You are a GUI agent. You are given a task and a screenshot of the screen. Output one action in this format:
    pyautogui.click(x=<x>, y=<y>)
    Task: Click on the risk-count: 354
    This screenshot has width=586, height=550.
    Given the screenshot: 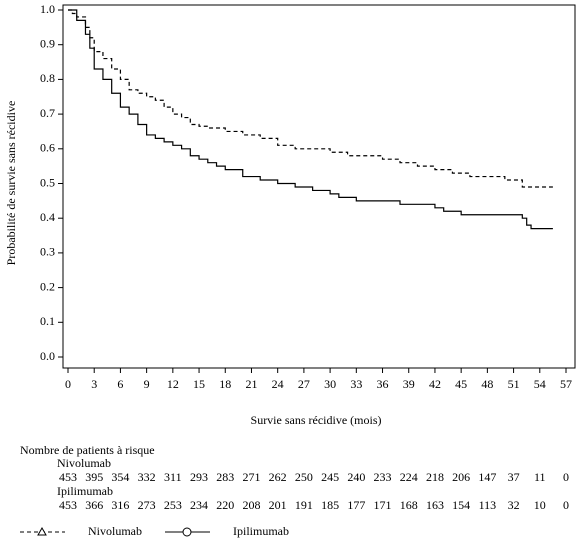 What is the action you would take?
    pyautogui.click(x=120, y=477)
    